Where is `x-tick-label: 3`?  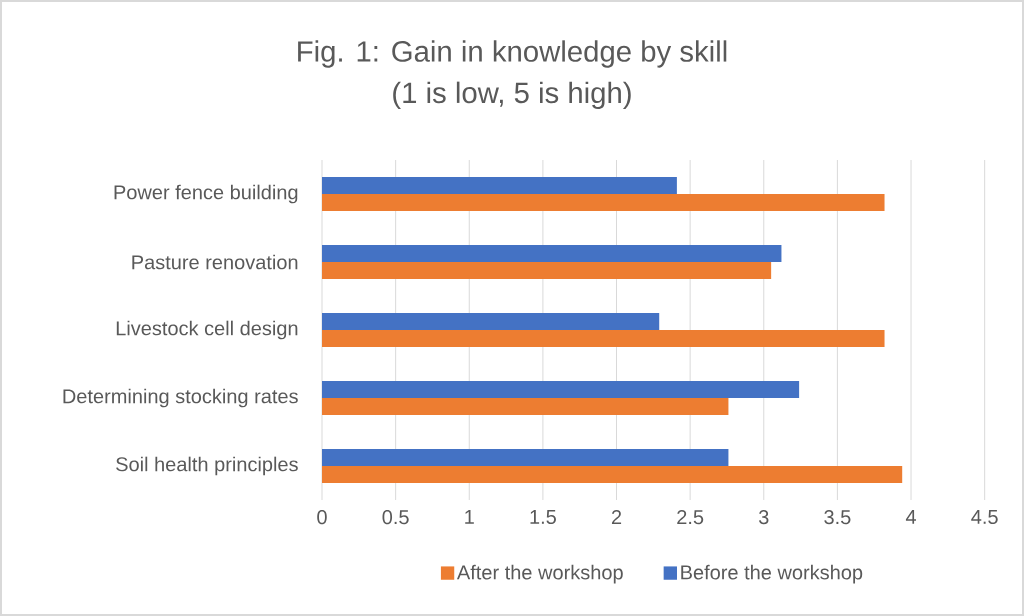
x-tick-label: 3 is located at coordinates (763, 517).